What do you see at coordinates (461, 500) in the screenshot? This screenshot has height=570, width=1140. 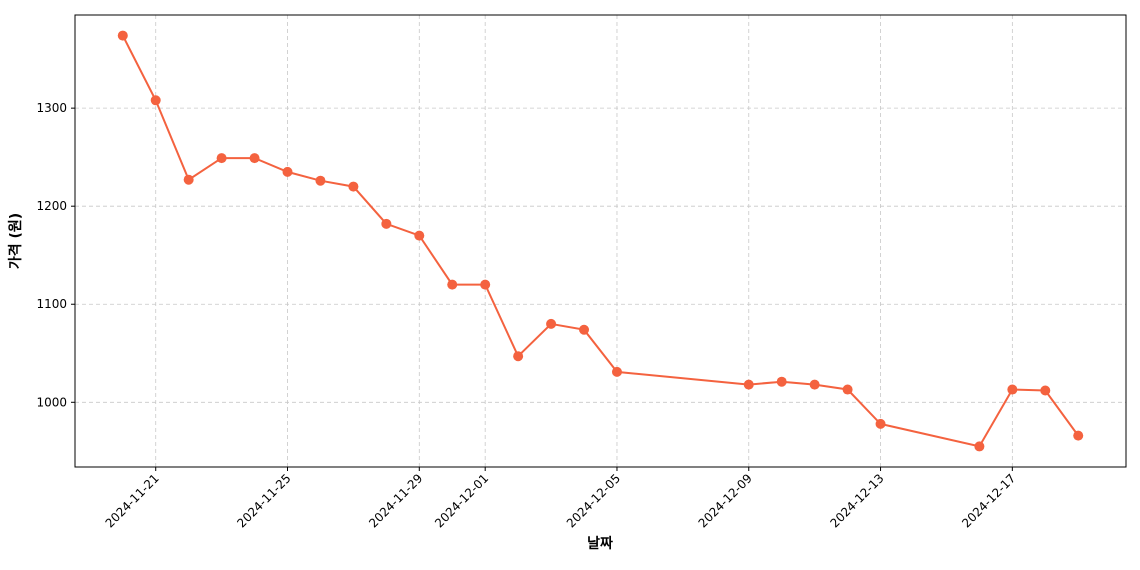 I see `x-tick-label: 2024-12-01` at bounding box center [461, 500].